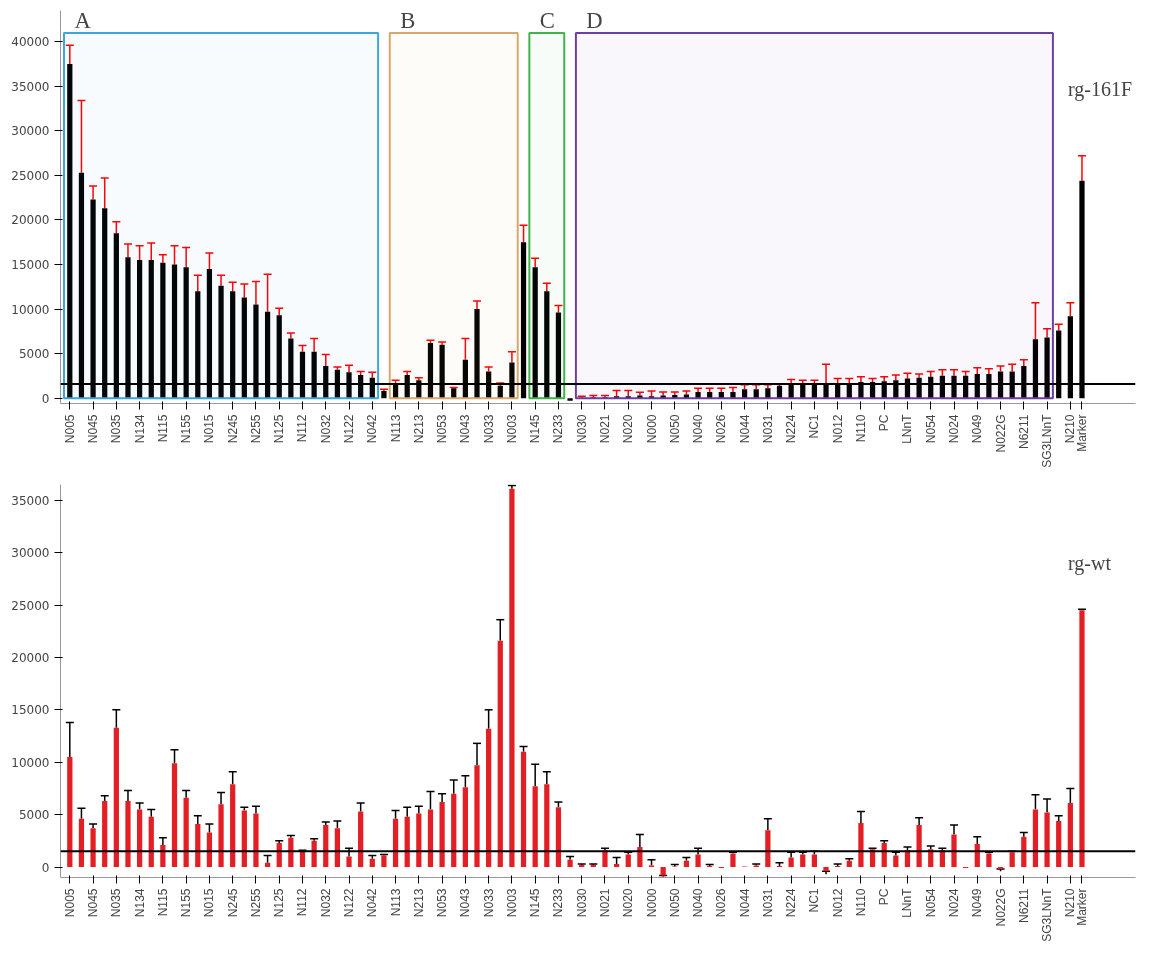 The height and width of the screenshot is (976, 1151). Describe the element at coordinates (69, 903) in the screenshot. I see `x-tick-label: N005` at that location.